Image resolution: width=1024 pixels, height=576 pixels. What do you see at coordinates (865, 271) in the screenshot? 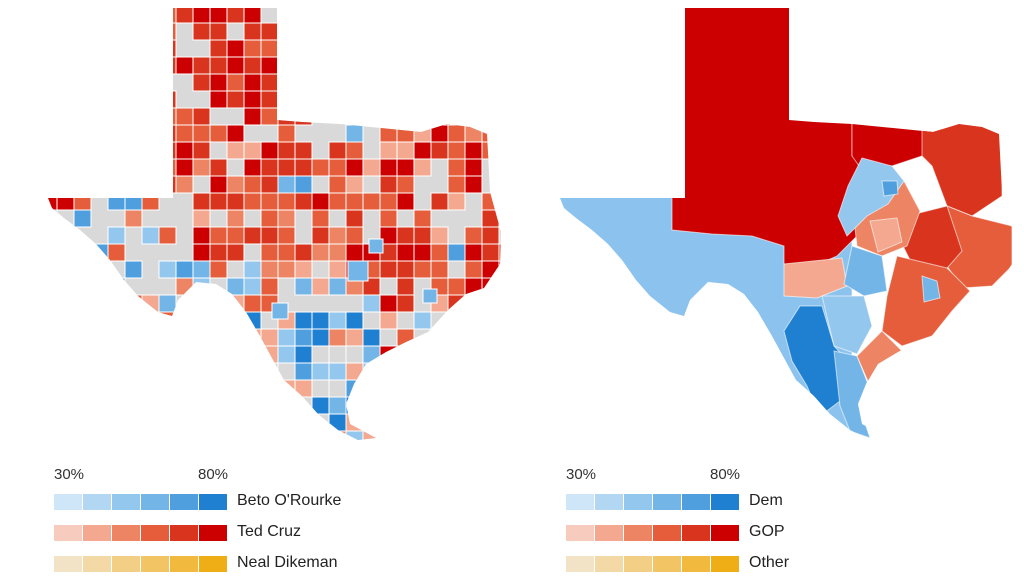
I see `district-austin-blue` at bounding box center [865, 271].